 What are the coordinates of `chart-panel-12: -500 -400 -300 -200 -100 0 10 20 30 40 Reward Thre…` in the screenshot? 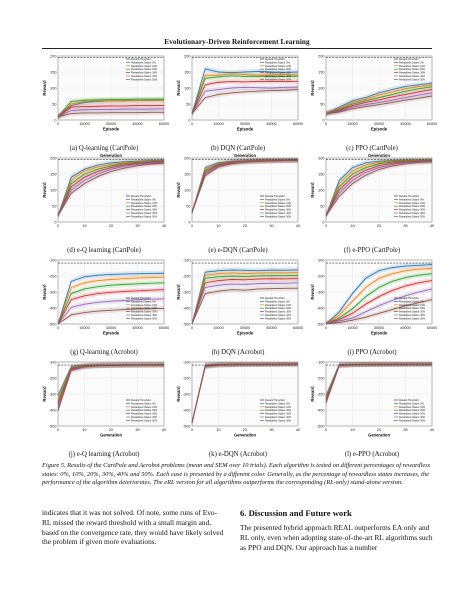 It's located at (372, 409).